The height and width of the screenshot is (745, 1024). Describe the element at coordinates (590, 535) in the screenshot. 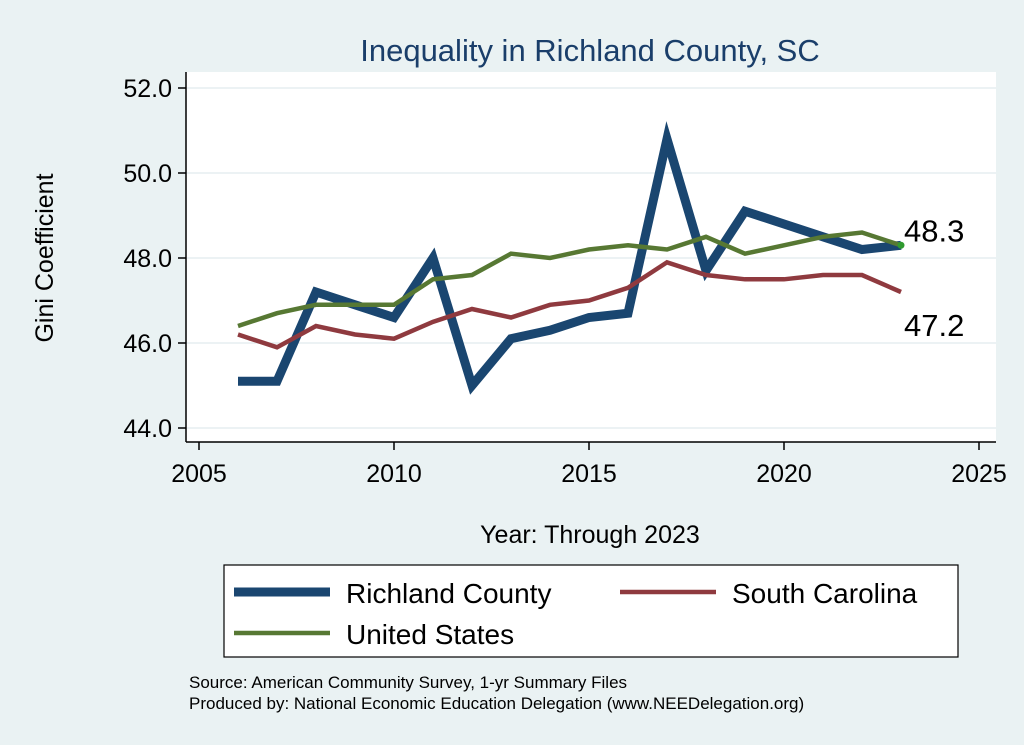

I see `x-axis-title: Year: Through 2023` at that location.